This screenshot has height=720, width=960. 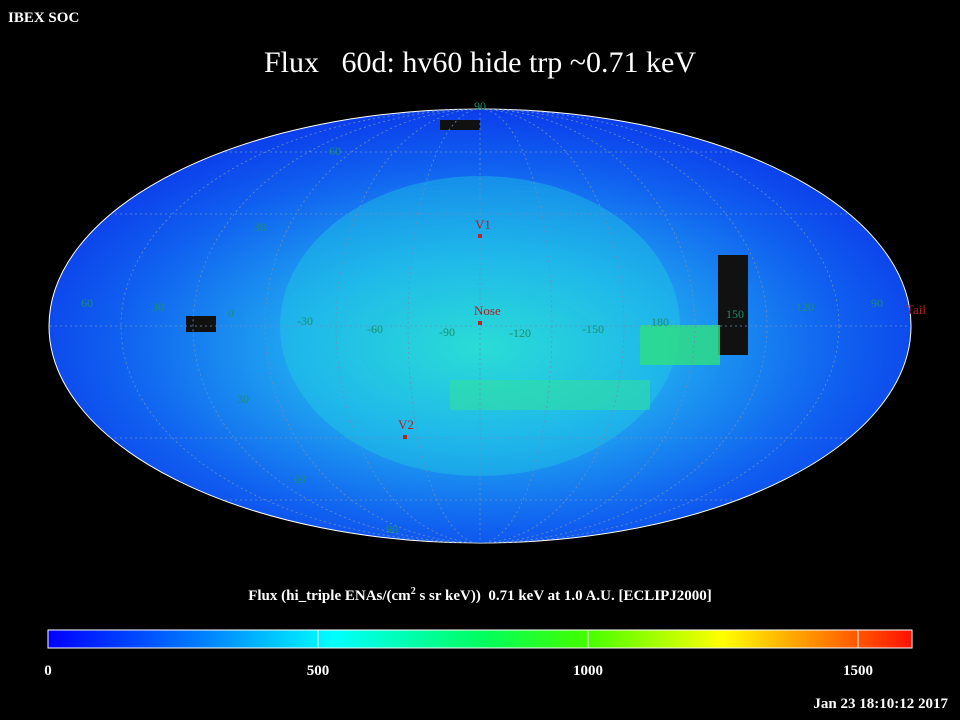 What do you see at coordinates (520, 333) in the screenshot?
I see `grid-label: -120` at bounding box center [520, 333].